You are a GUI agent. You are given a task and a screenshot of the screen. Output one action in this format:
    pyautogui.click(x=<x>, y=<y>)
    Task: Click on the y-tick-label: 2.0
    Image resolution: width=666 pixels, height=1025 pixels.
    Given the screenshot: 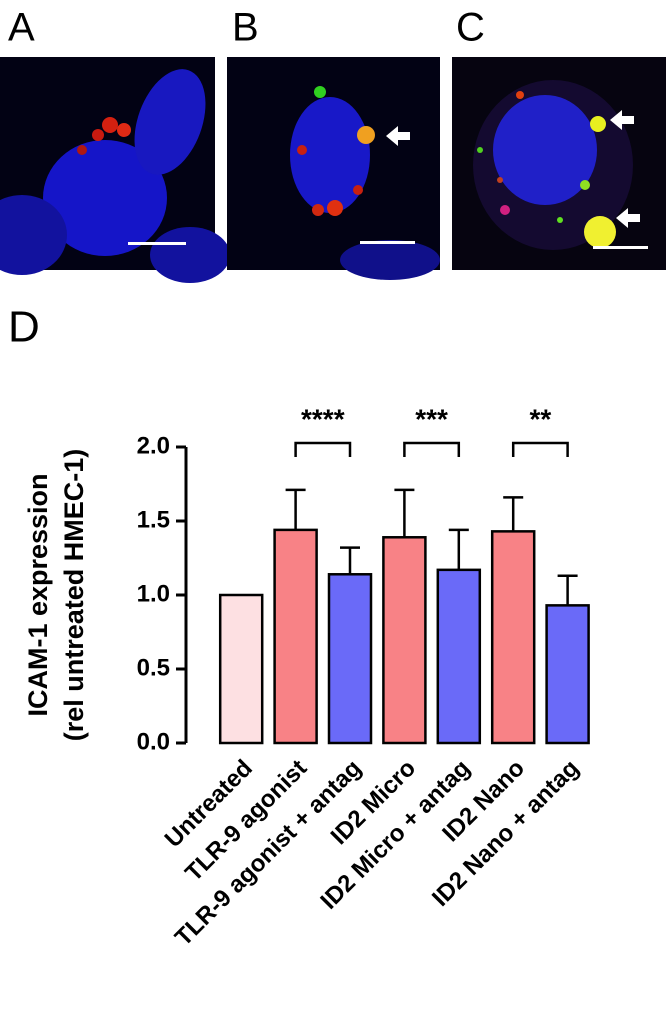 What is the action you would take?
    pyautogui.click(x=153, y=445)
    